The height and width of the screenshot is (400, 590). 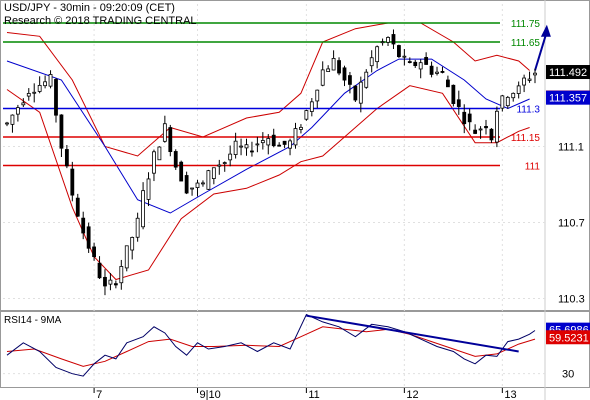 I want to click on level-label: 111.65, so click(x=526, y=43).